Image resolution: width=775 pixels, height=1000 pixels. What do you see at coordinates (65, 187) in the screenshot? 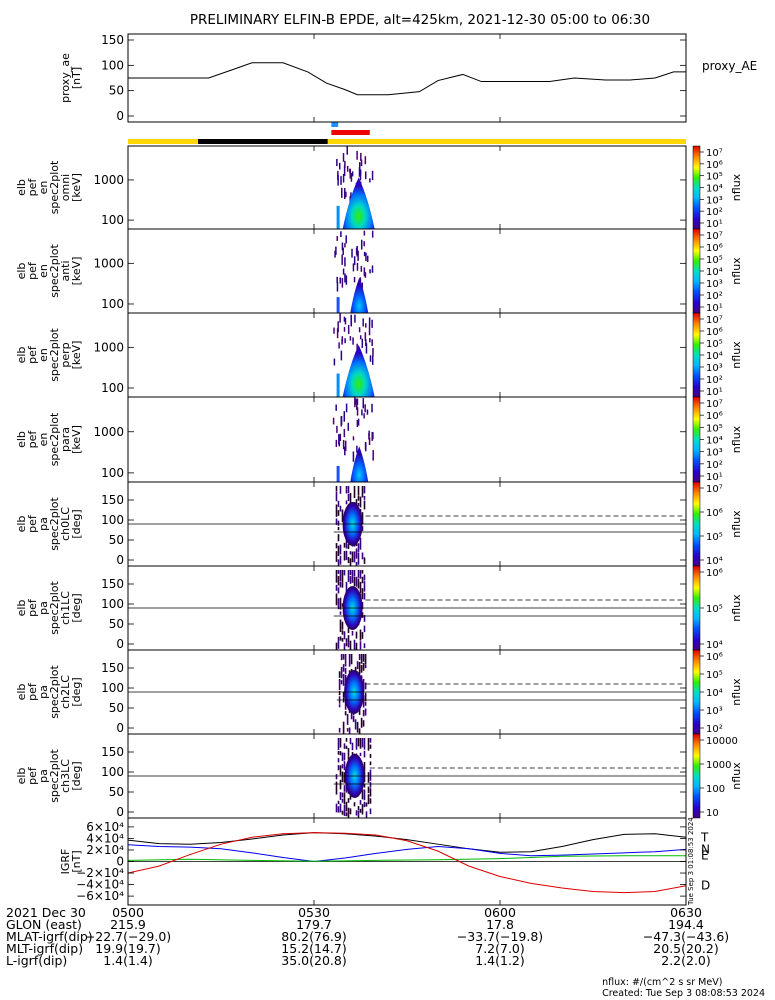
I see `ylabel-line: omni` at bounding box center [65, 187].